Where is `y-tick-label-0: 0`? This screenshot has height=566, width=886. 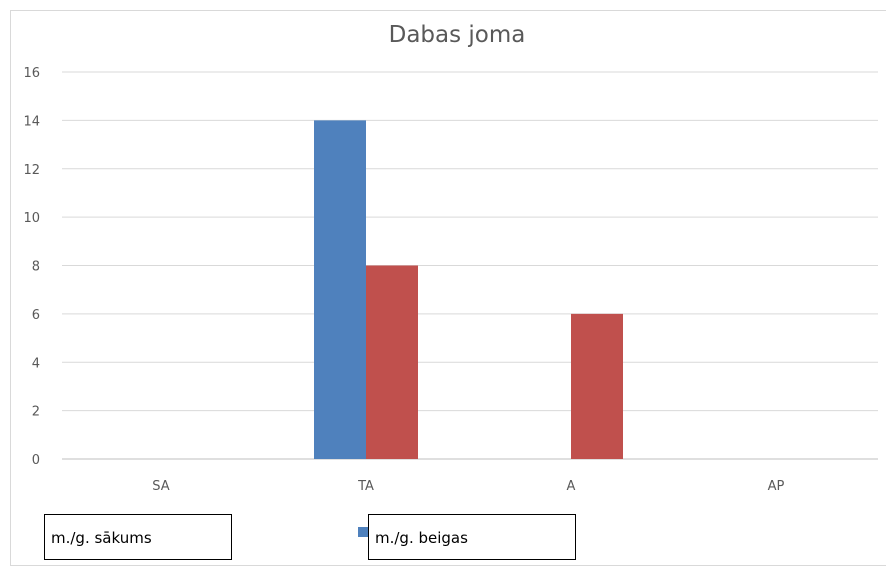 y-tick-label-0: 0 is located at coordinates (36, 460).